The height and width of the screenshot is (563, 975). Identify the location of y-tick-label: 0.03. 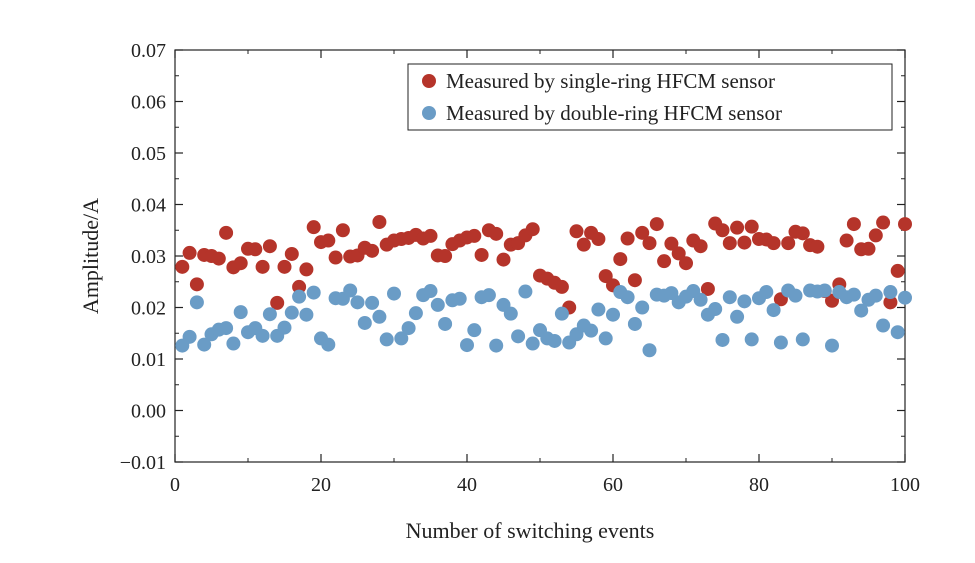
(148, 257).